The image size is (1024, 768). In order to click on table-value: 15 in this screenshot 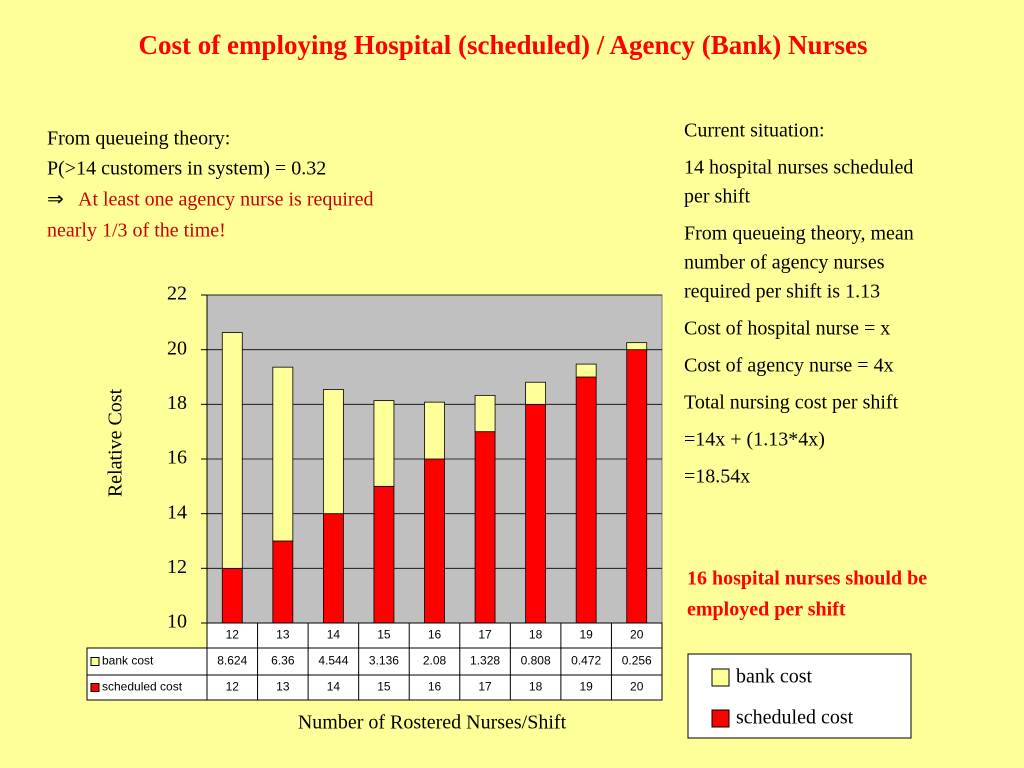, I will do `click(384, 687)`.